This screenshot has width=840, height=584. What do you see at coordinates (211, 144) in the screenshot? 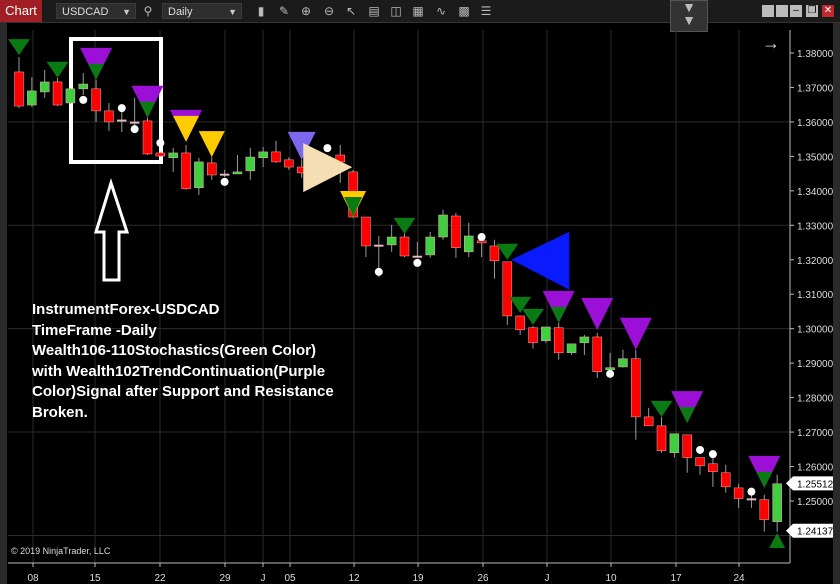
I see `yellow-down-triangle-icon` at bounding box center [211, 144].